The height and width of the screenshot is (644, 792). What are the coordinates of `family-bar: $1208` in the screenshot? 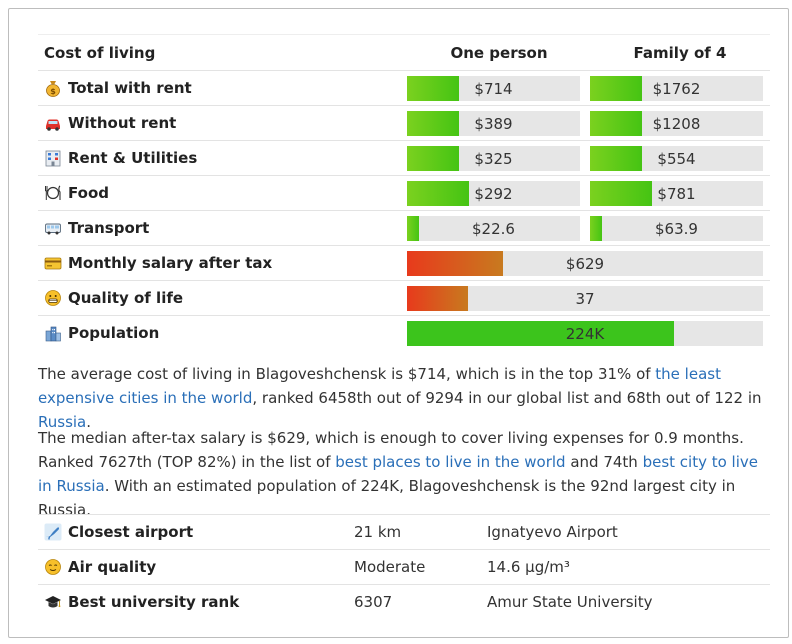 It's located at (676, 123).